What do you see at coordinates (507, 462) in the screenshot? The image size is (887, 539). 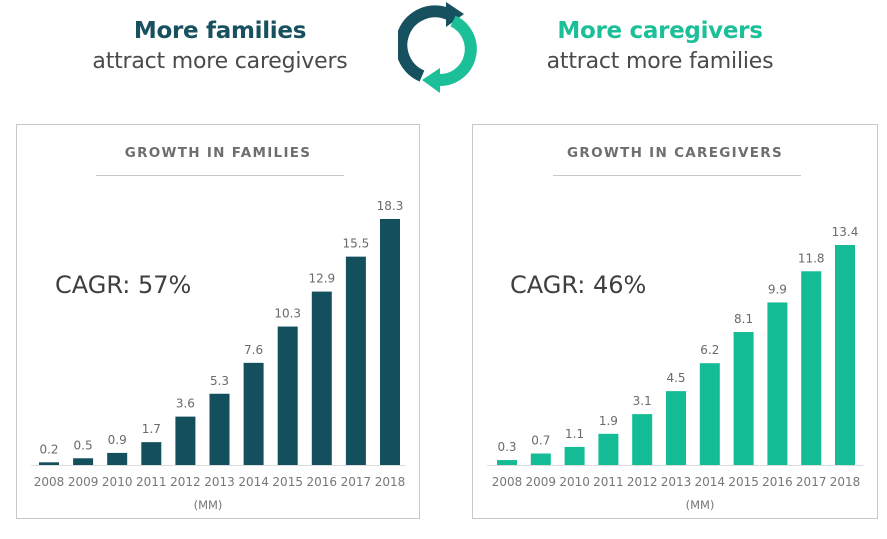 I see `bar-caregivers-2008` at bounding box center [507, 462].